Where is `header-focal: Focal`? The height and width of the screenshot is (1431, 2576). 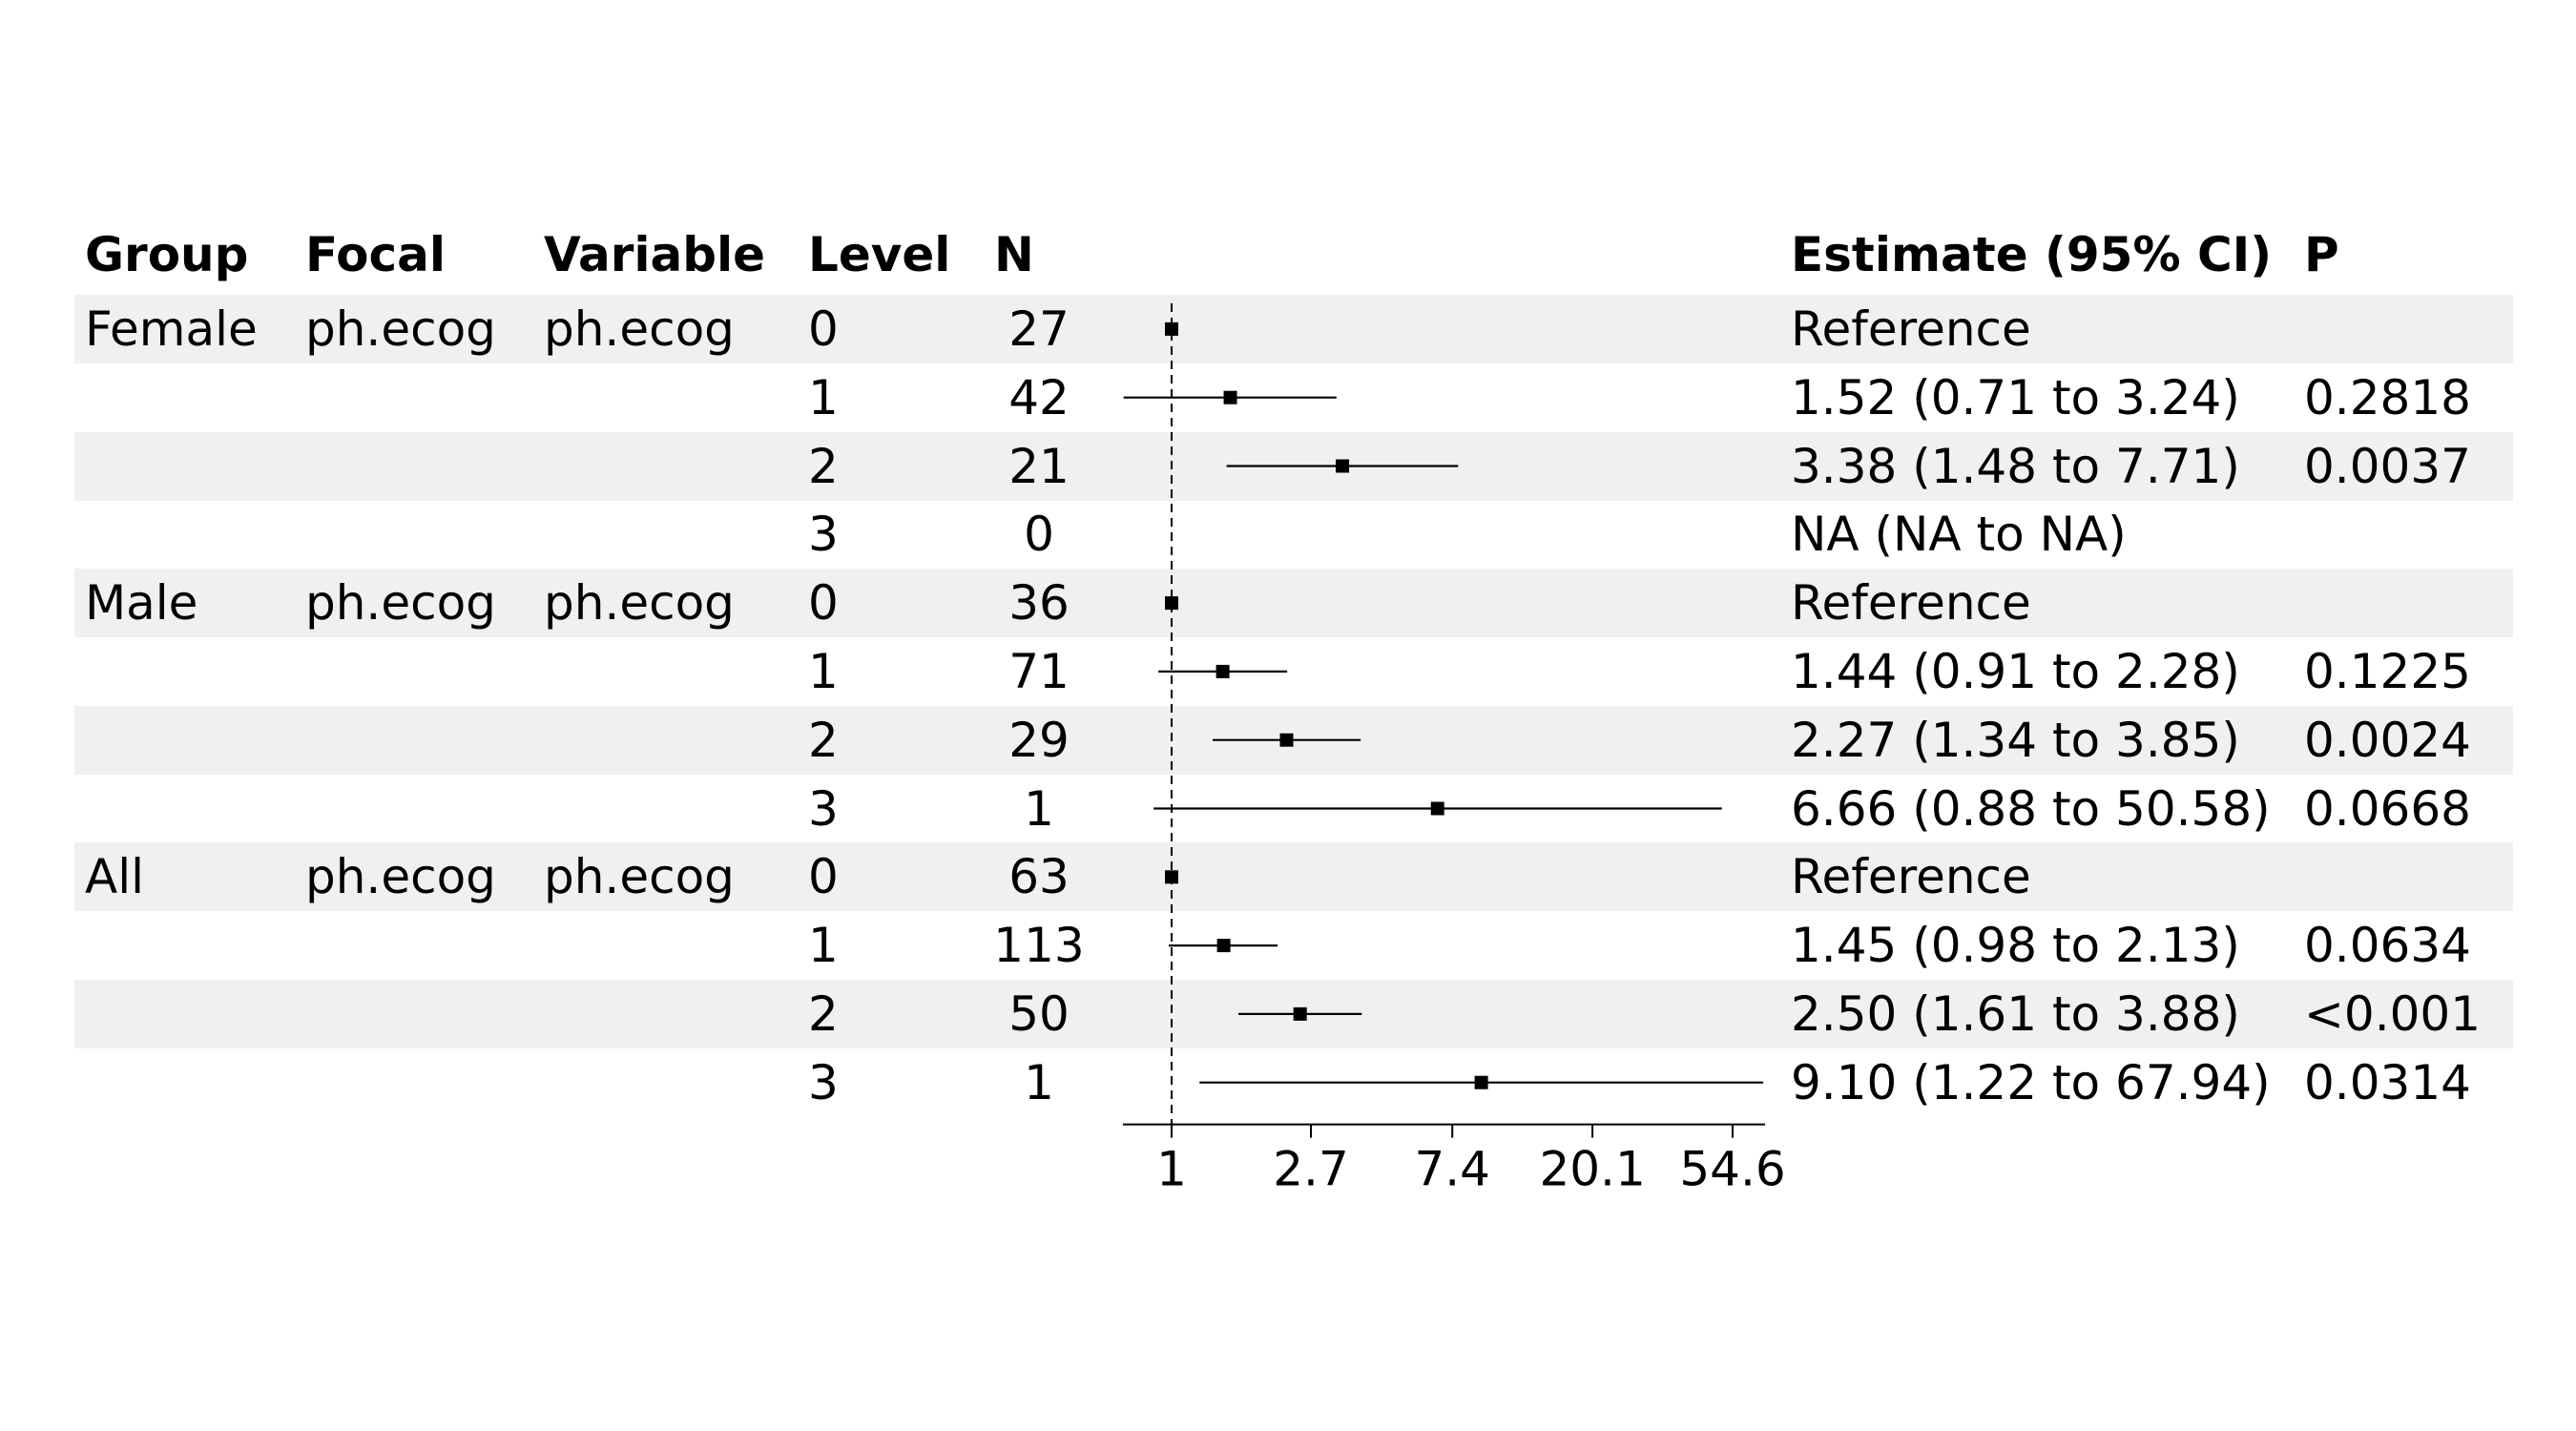 header-focal: Focal is located at coordinates (375, 255).